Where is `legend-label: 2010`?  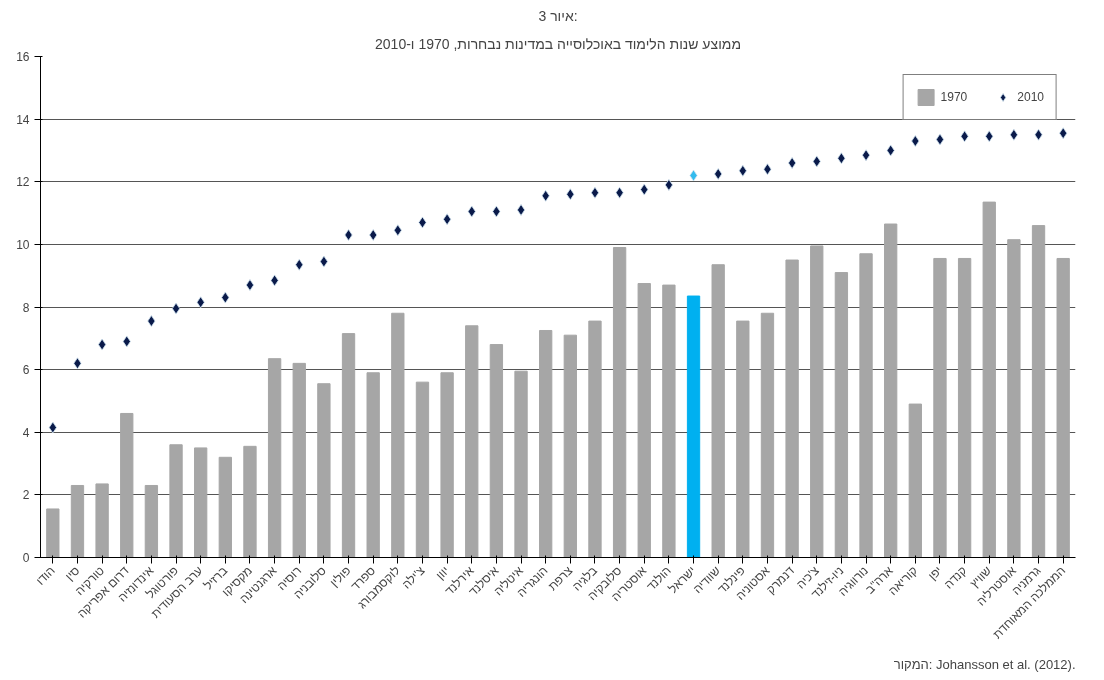
legend-label: 2010 is located at coordinates (1030, 97).